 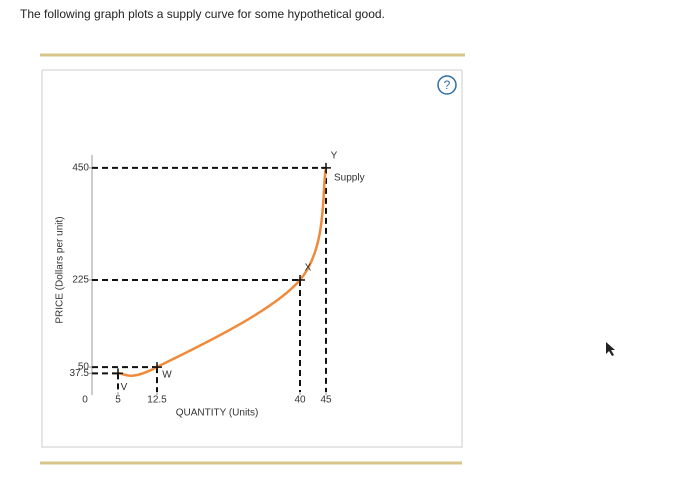 I want to click on x-tick-label: 5, so click(x=118, y=400).